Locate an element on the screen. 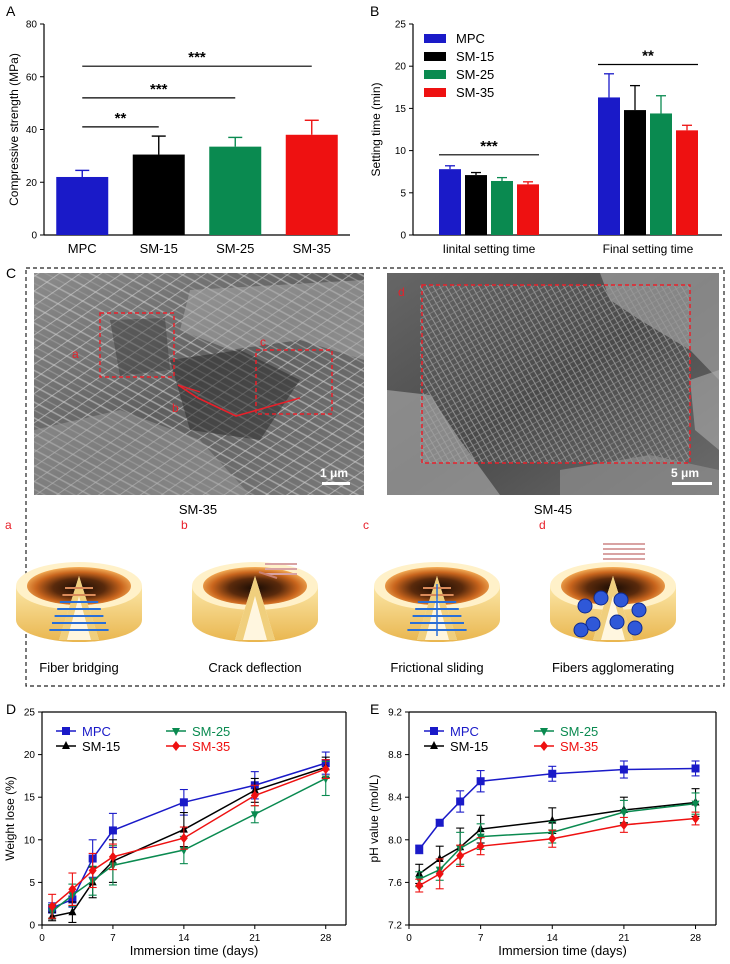  x-tick-label: 7 is located at coordinates (481, 938).